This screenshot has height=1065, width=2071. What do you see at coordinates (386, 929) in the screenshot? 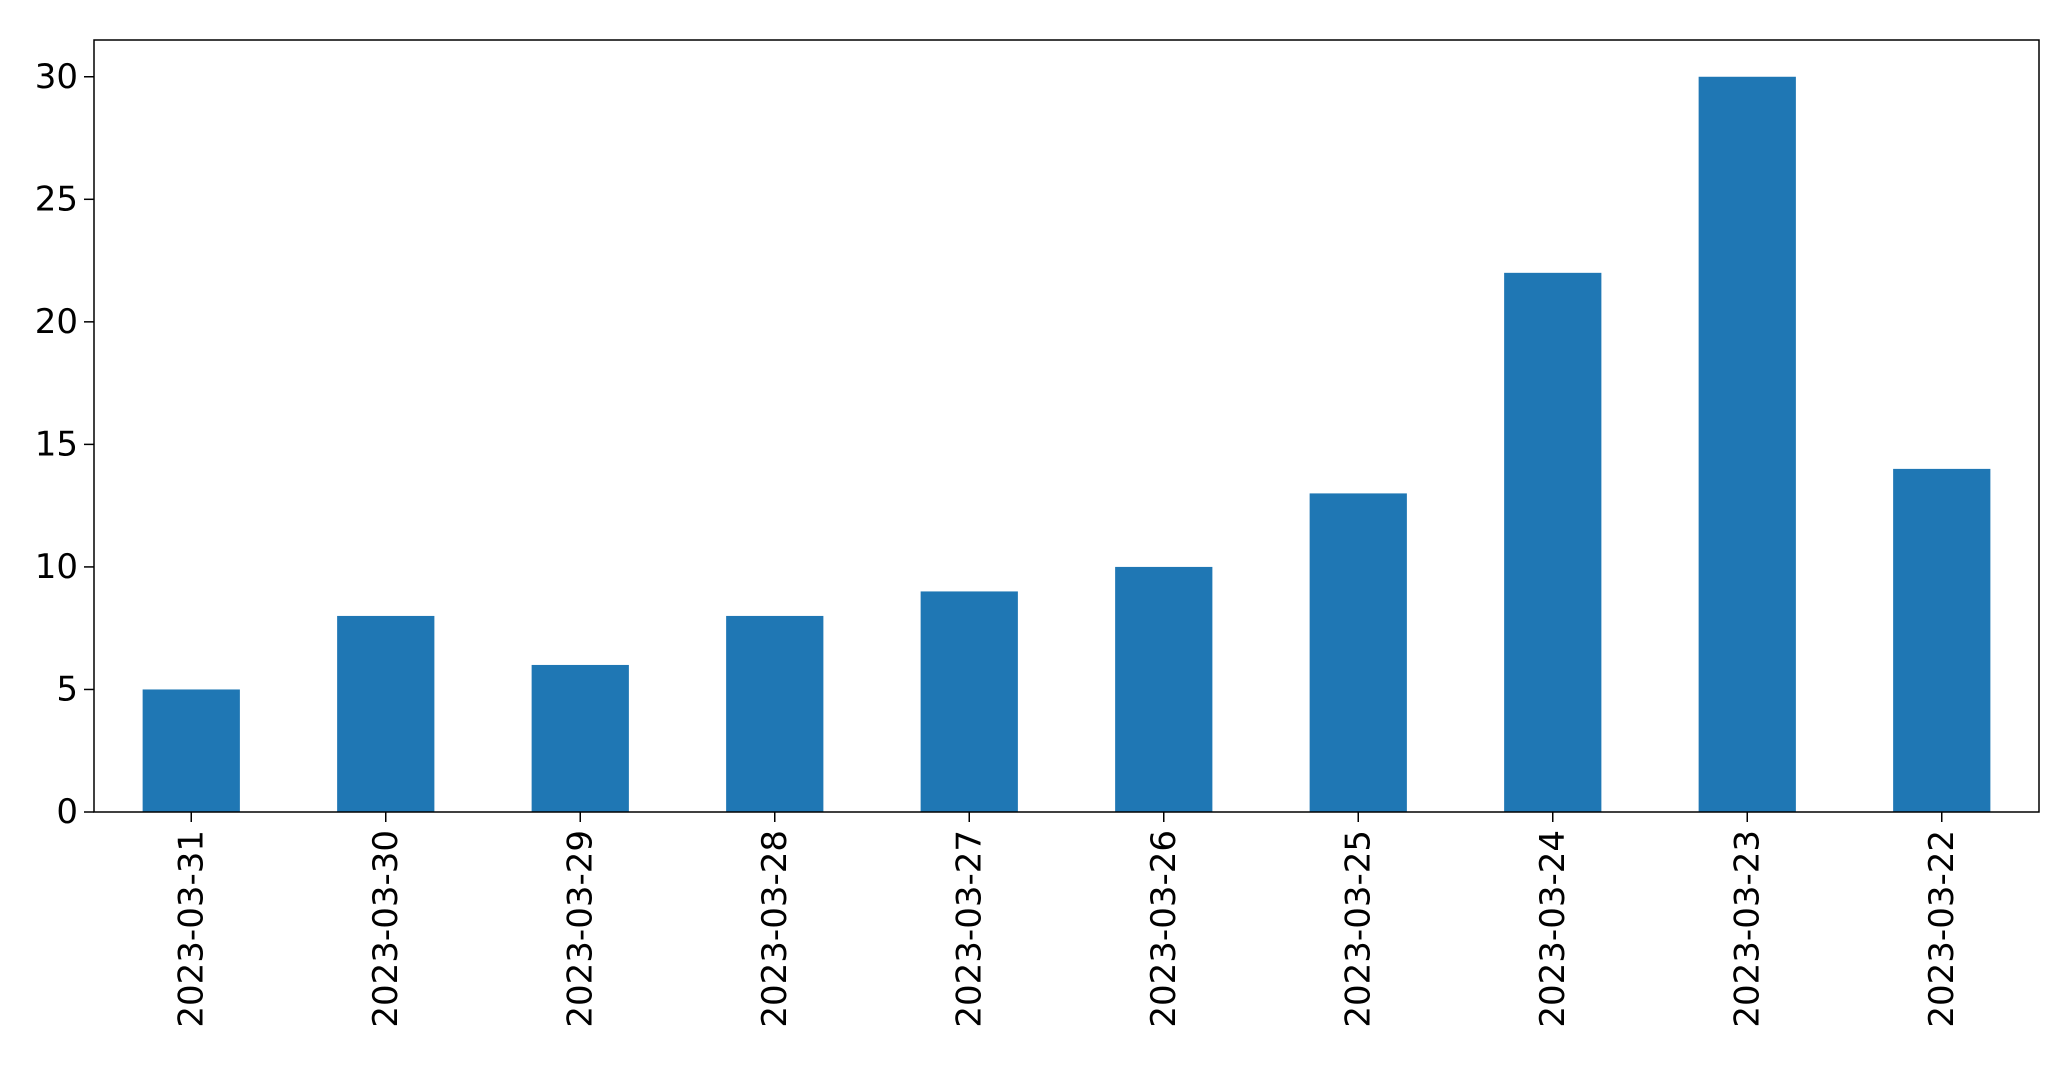
I see `x-tick-label: 2023-03-30` at bounding box center [386, 929].